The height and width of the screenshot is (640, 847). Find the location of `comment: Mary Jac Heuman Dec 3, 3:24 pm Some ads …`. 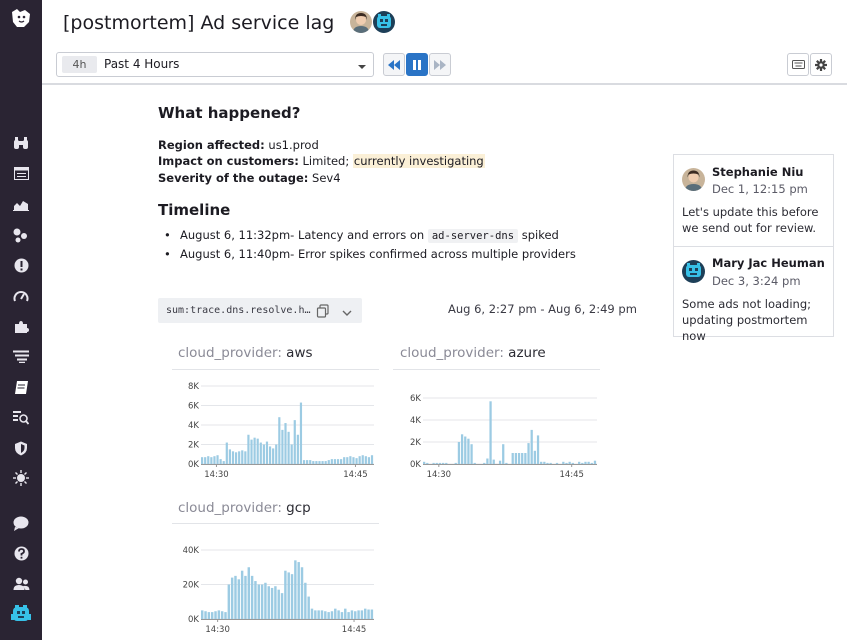

comment: Mary Jac Heuman Dec 3, 3:24 pm Some ads … is located at coordinates (753, 294).